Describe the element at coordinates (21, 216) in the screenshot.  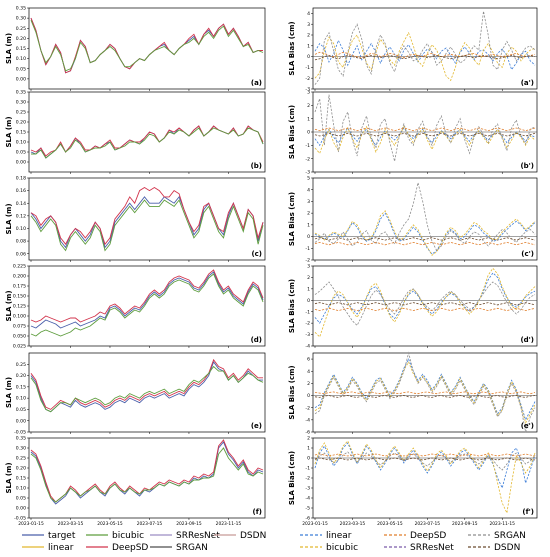
I see `y-tick-label: 0.12` at that location.